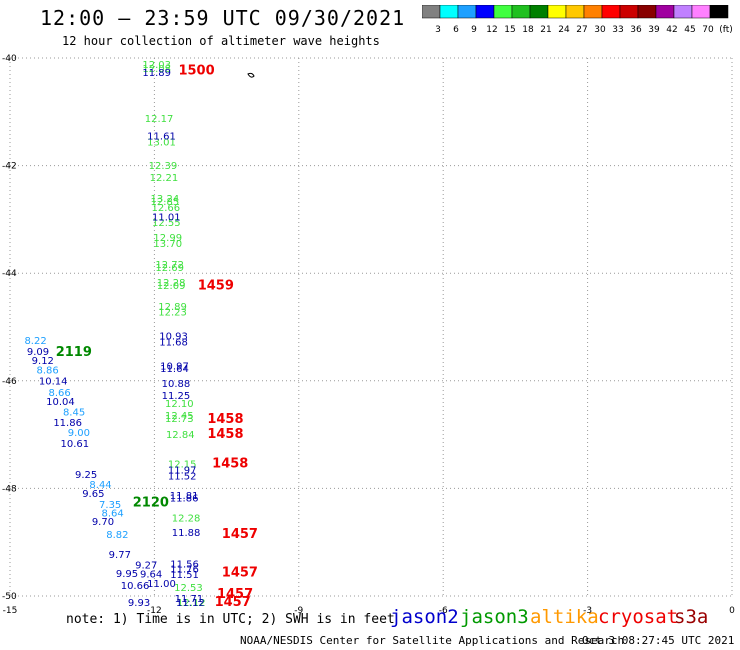  What do you see at coordinates (577, 20) in the screenshot?
I see `wave-height-color-scale: 3 6 9 12 15 18 21 24 27 30 33 36 39 42 45 70 (ft)` at bounding box center [577, 20].